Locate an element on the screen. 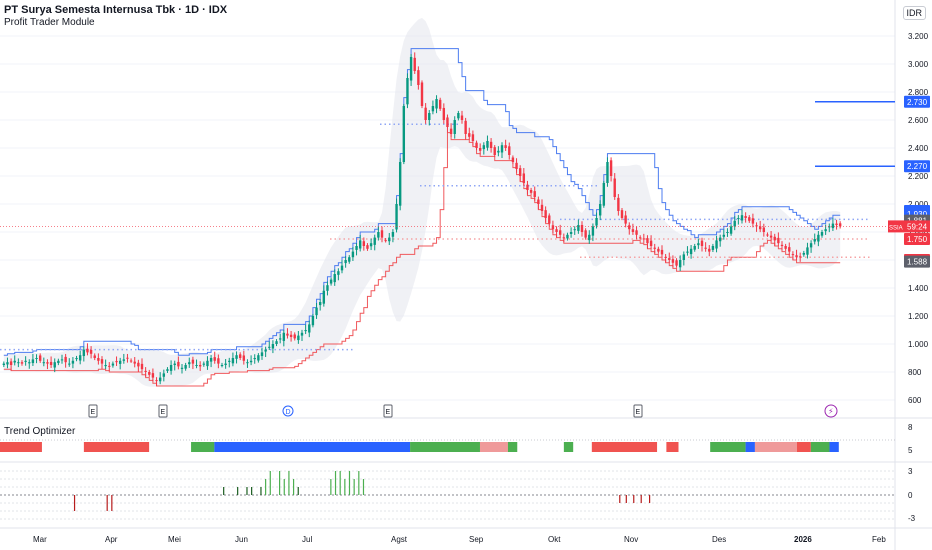 This screenshot has height=550, width=932. earnings-marker-label: E is located at coordinates (163, 412).